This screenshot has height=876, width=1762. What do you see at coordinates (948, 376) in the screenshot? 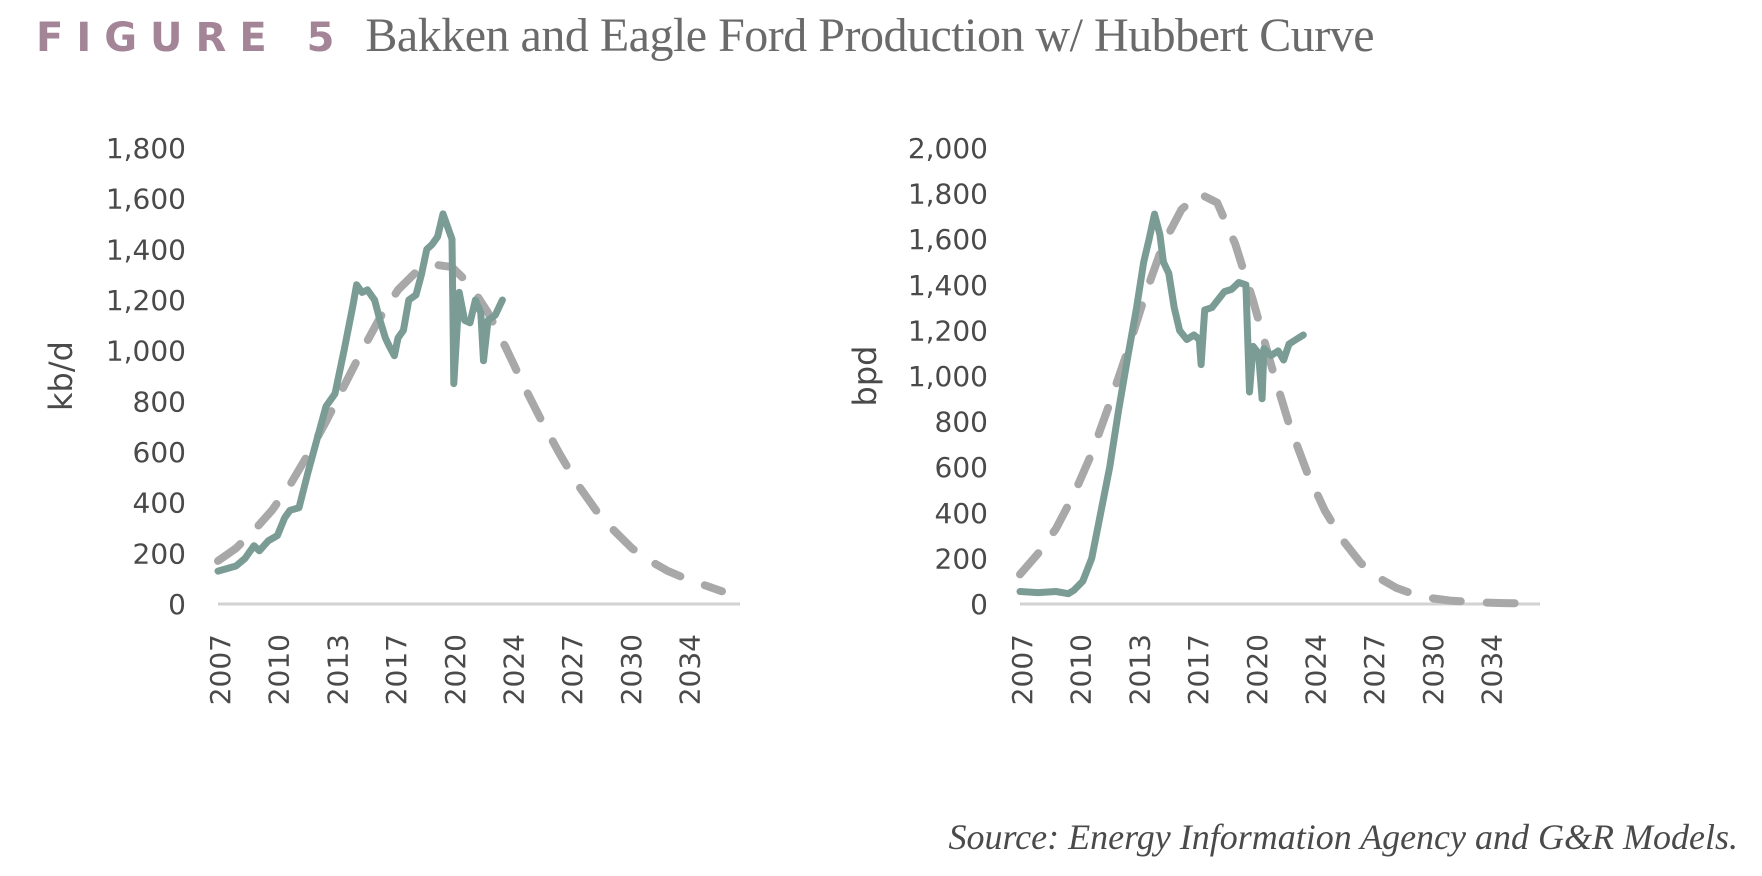
I see `eagle-ford-y-tick-label: 1,000` at bounding box center [948, 376].